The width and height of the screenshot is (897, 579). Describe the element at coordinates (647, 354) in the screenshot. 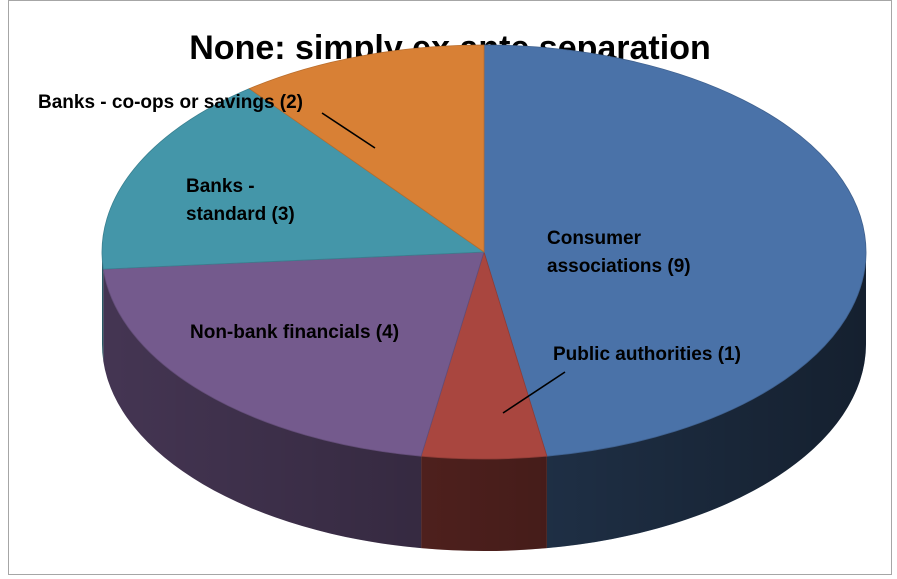

I see `pie-slice-2-label: Public authorities (1)` at that location.